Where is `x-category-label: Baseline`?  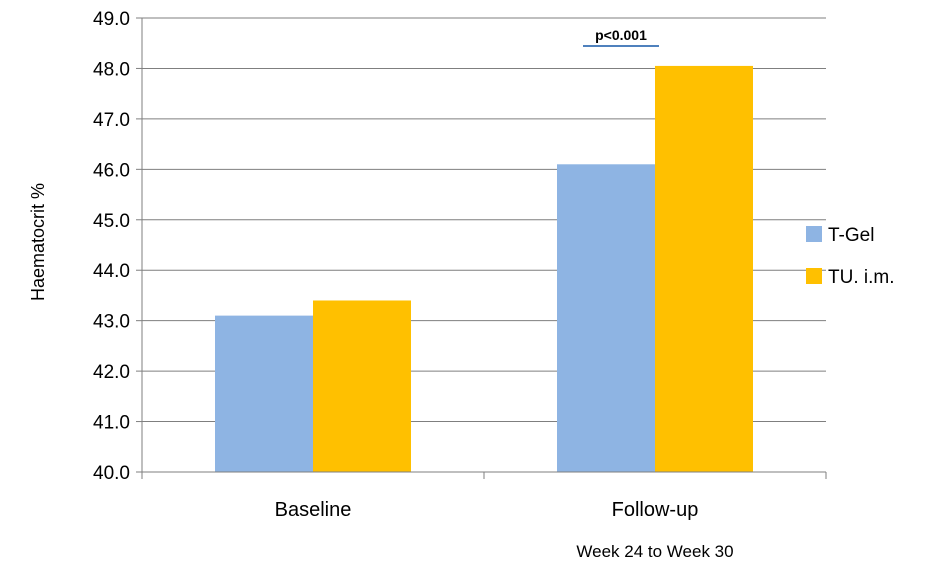 x-category-label: Baseline is located at coordinates (313, 510).